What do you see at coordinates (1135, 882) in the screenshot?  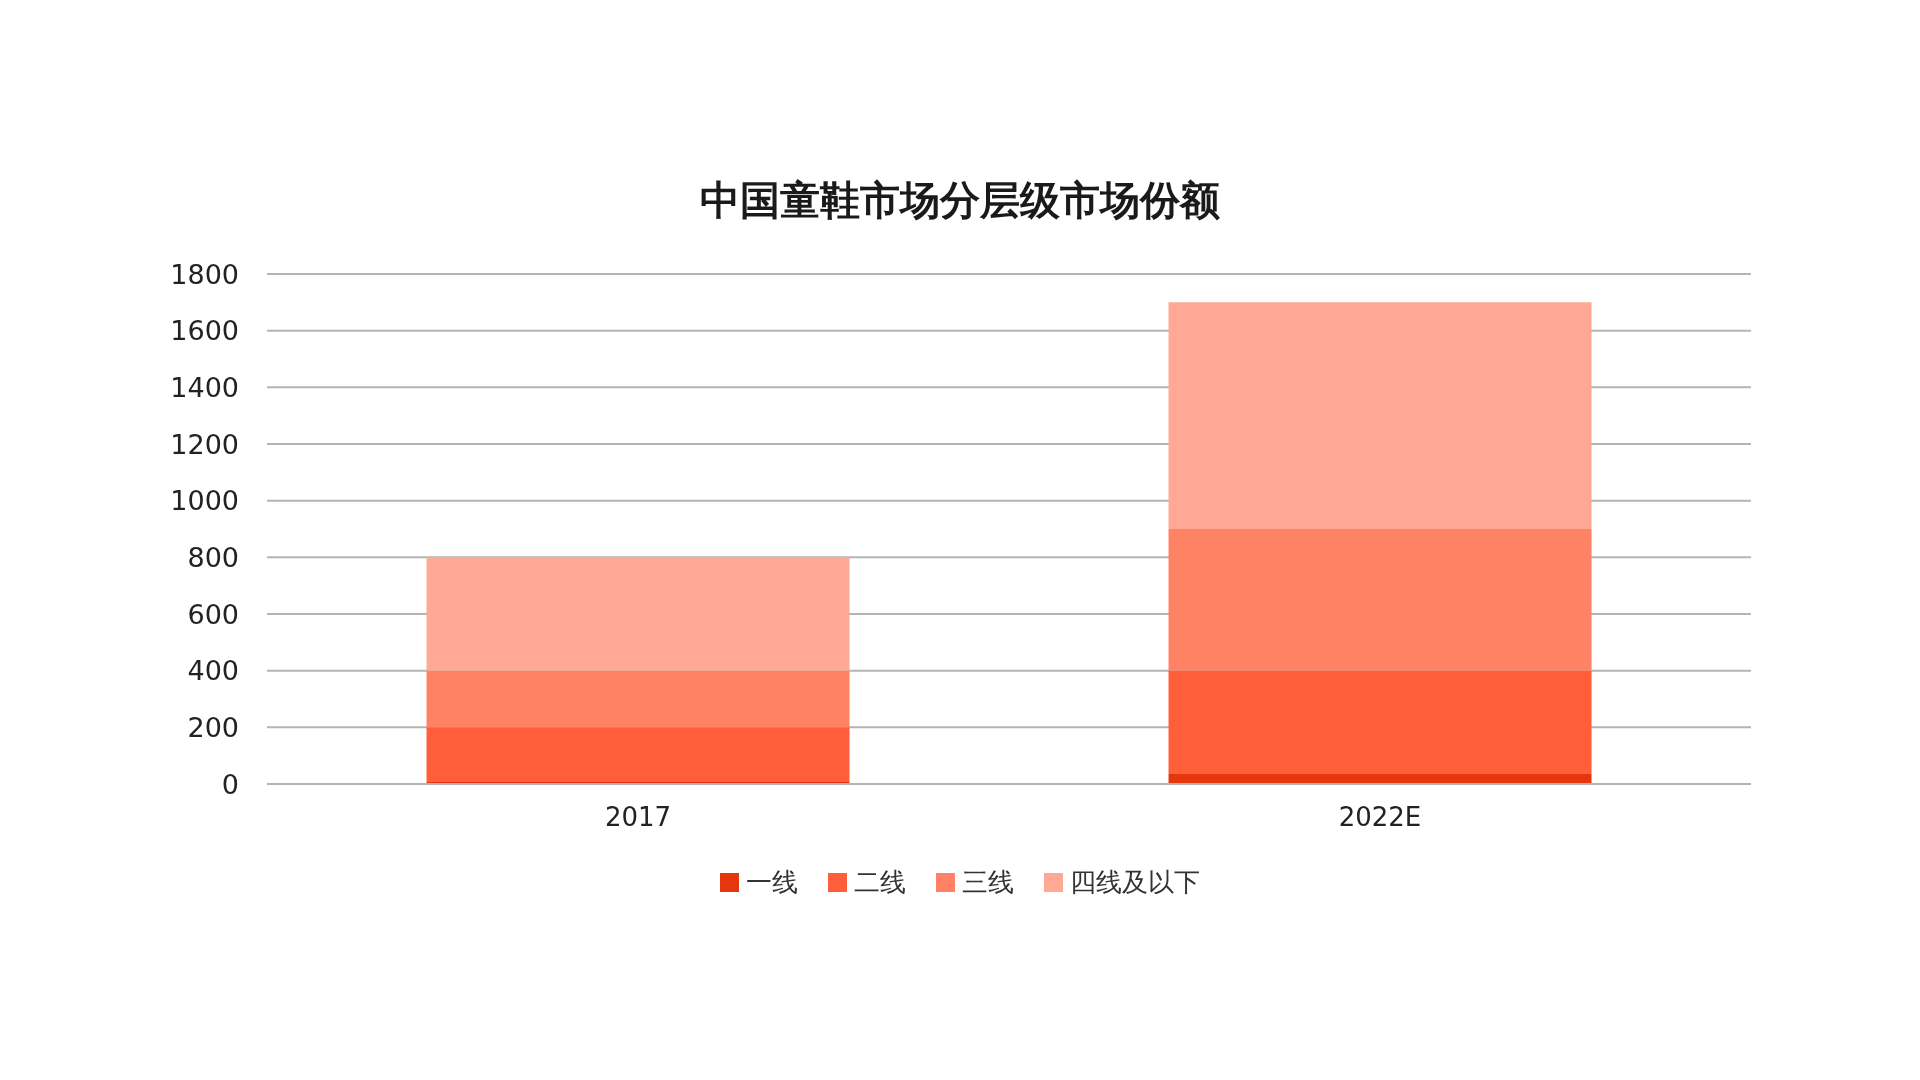 I see `legend-label: 四线及以下` at bounding box center [1135, 882].